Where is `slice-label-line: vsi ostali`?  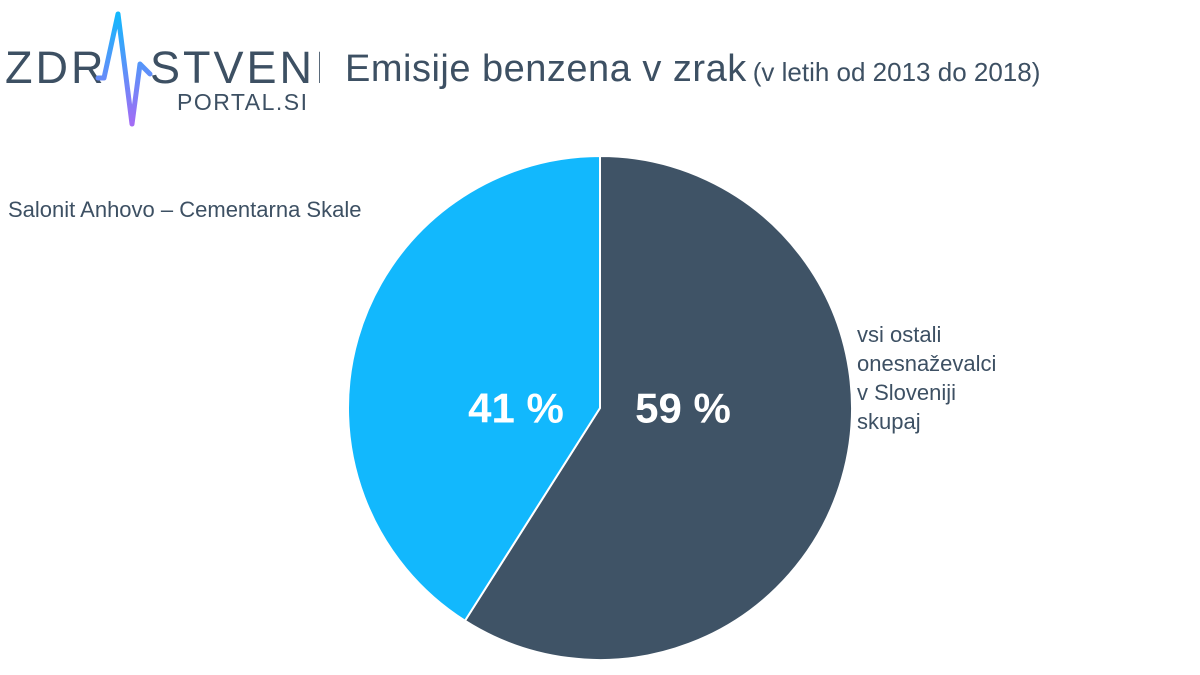
slice-label-line: vsi ostali is located at coordinates (899, 334).